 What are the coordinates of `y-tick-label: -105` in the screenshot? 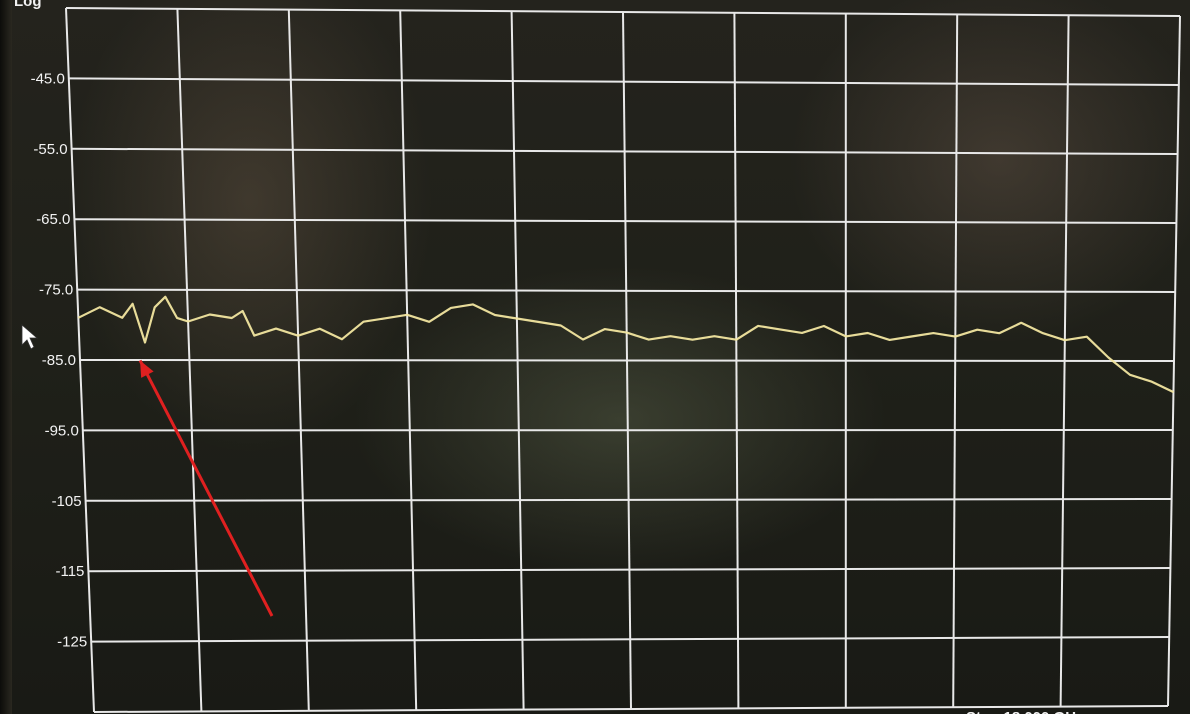 It's located at (67, 501).